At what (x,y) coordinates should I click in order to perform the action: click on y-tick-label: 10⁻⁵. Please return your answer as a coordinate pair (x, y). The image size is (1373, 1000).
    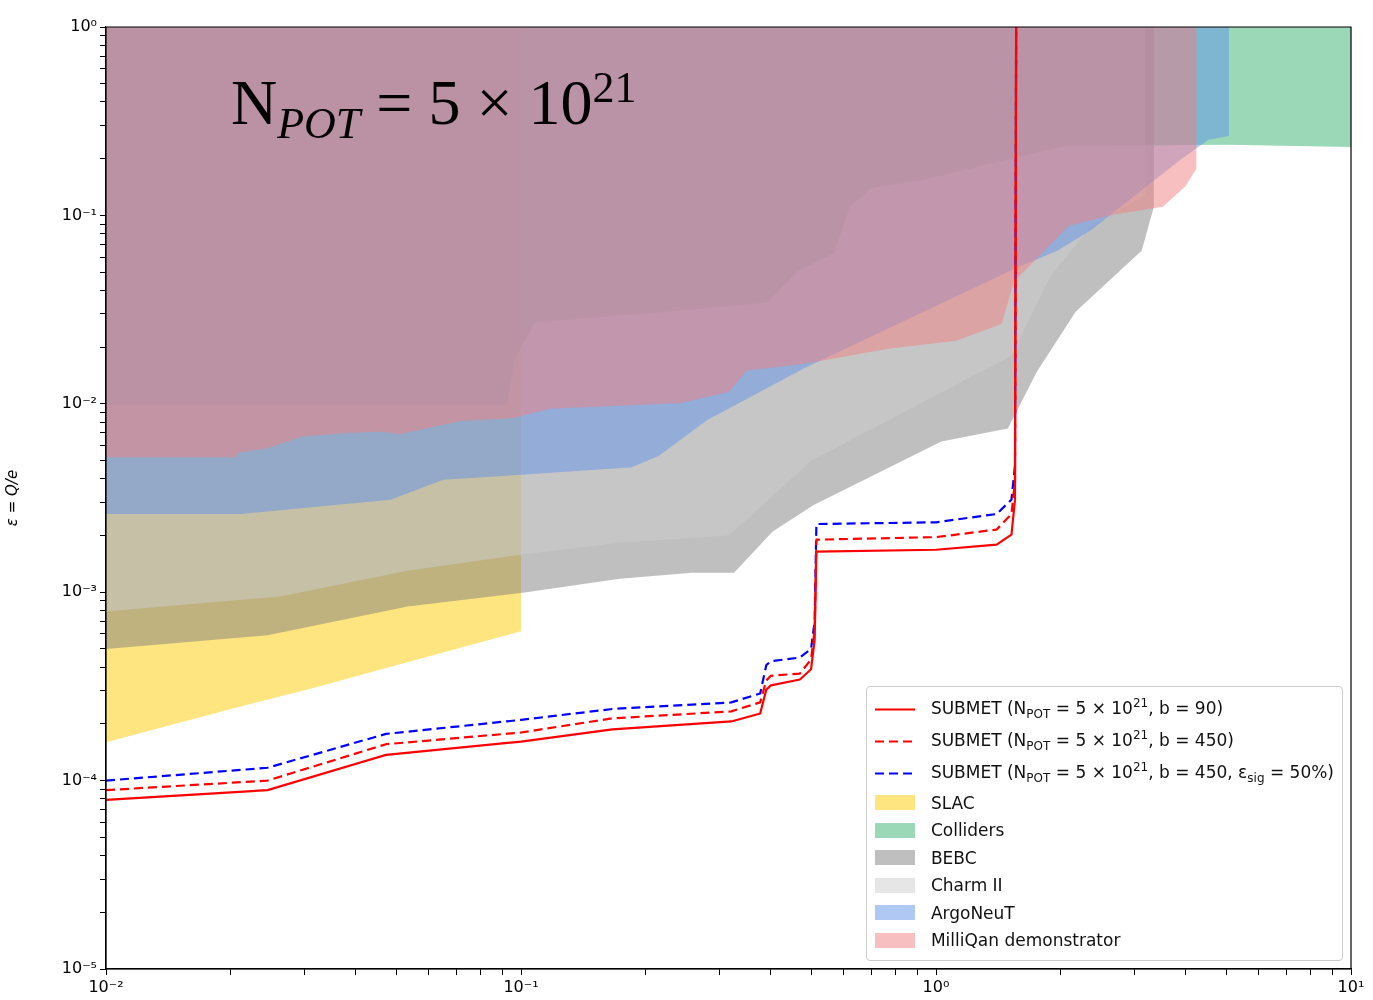
    Looking at the image, I should click on (79, 968).